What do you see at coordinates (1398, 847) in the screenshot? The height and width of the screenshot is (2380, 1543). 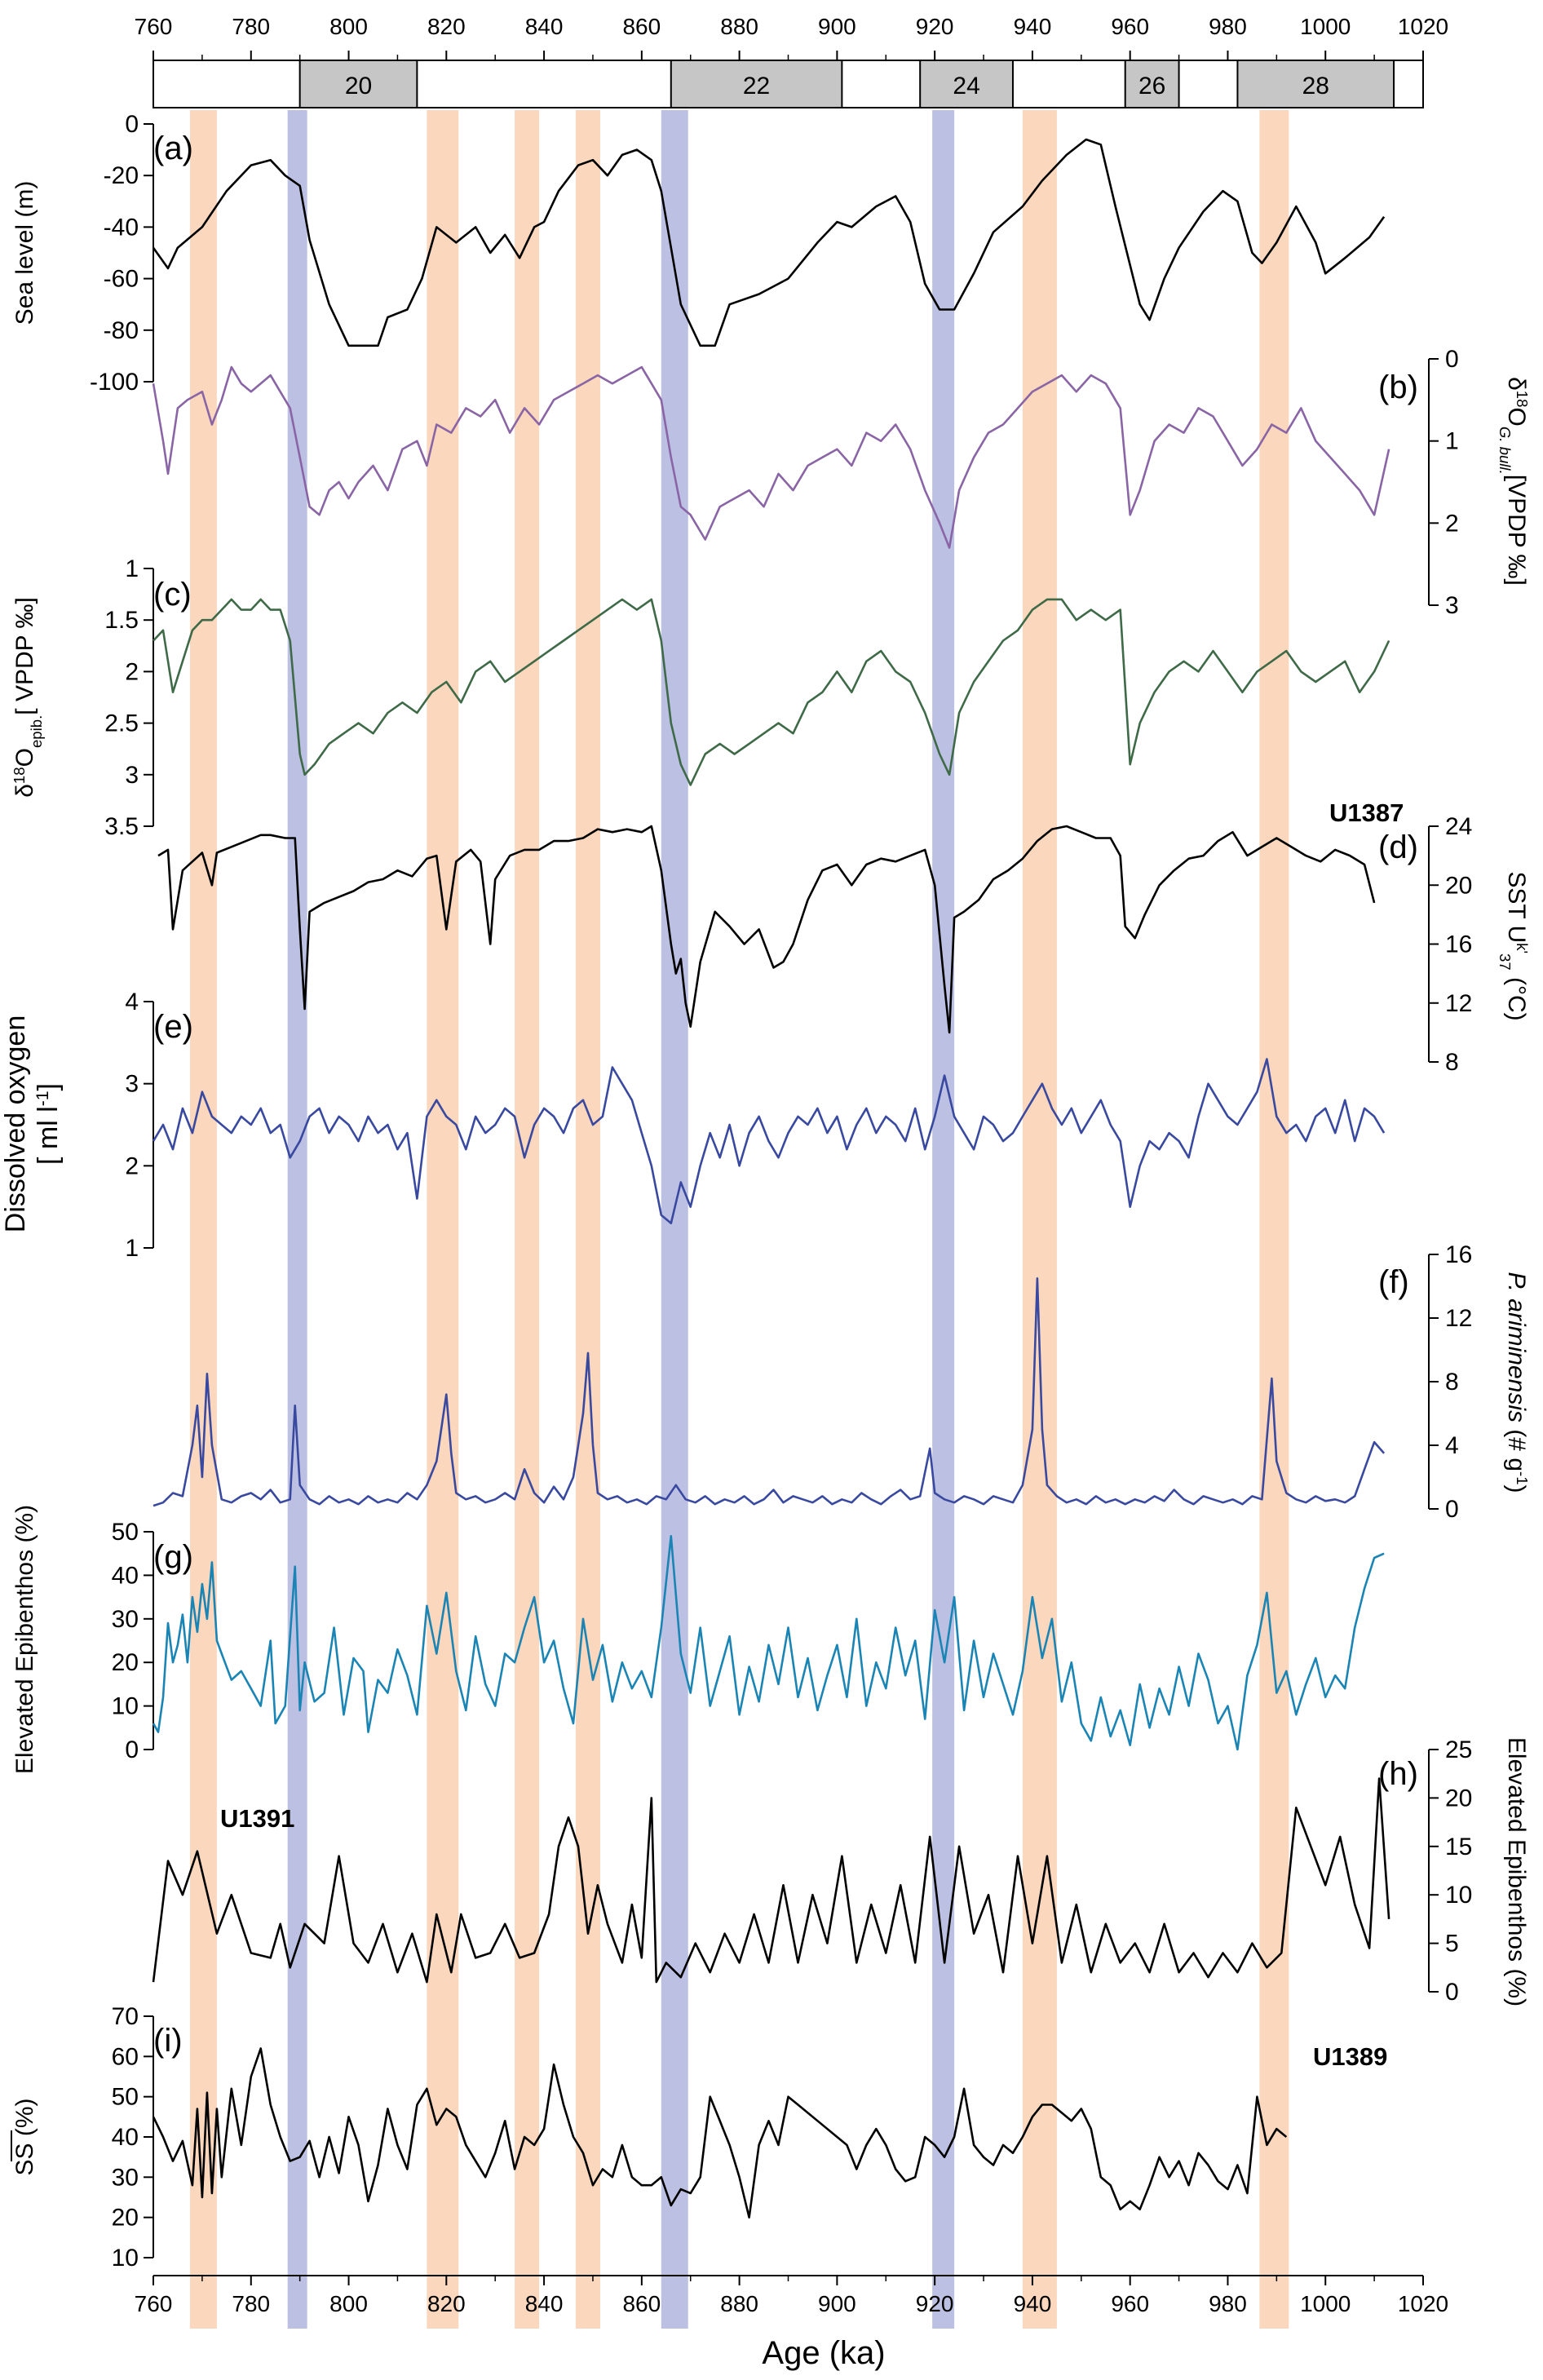 I see `panel-label-d: (d)` at bounding box center [1398, 847].